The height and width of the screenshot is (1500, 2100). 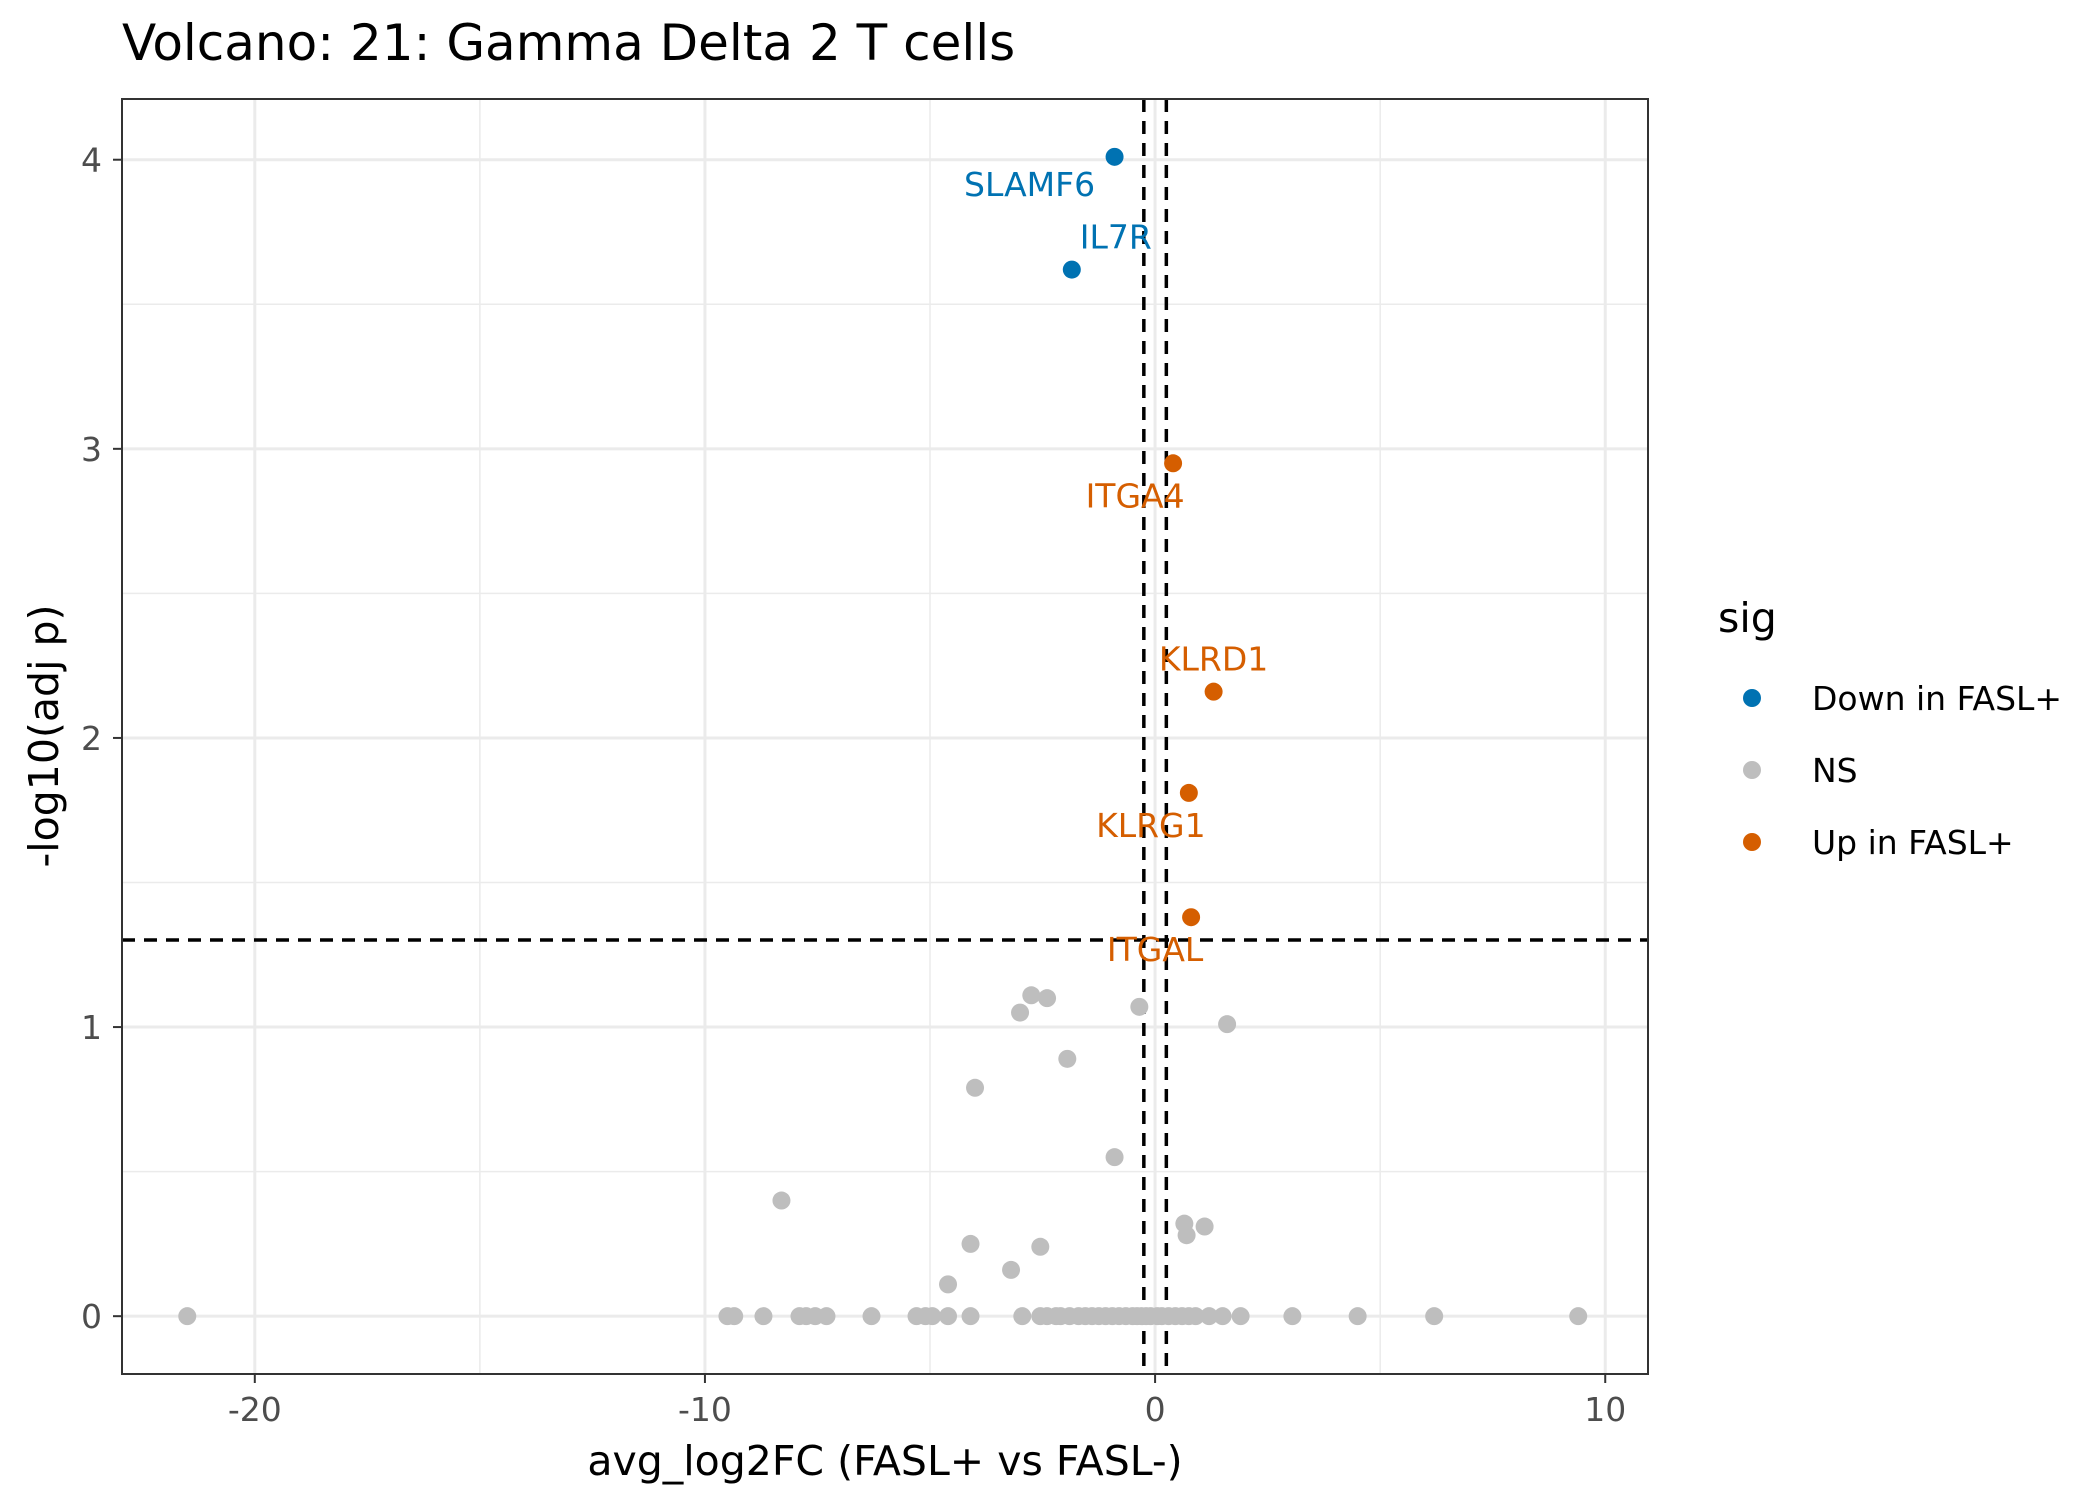 I want to click on legend-item: Up in FASL+, so click(x=1878, y=842).